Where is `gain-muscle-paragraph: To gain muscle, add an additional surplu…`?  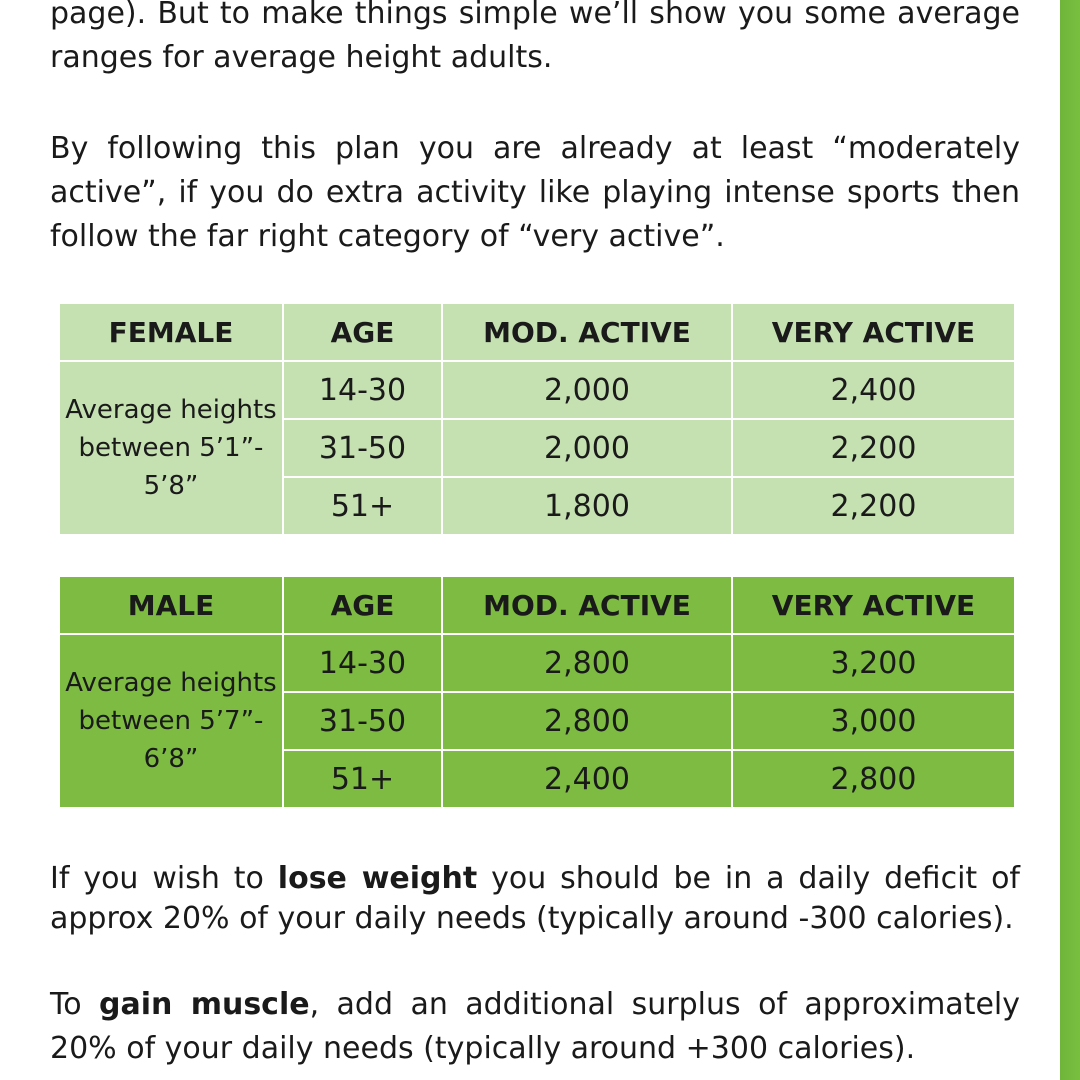
gain-muscle-paragraph: To gain muscle, add an additional surplu… is located at coordinates (535, 1027).